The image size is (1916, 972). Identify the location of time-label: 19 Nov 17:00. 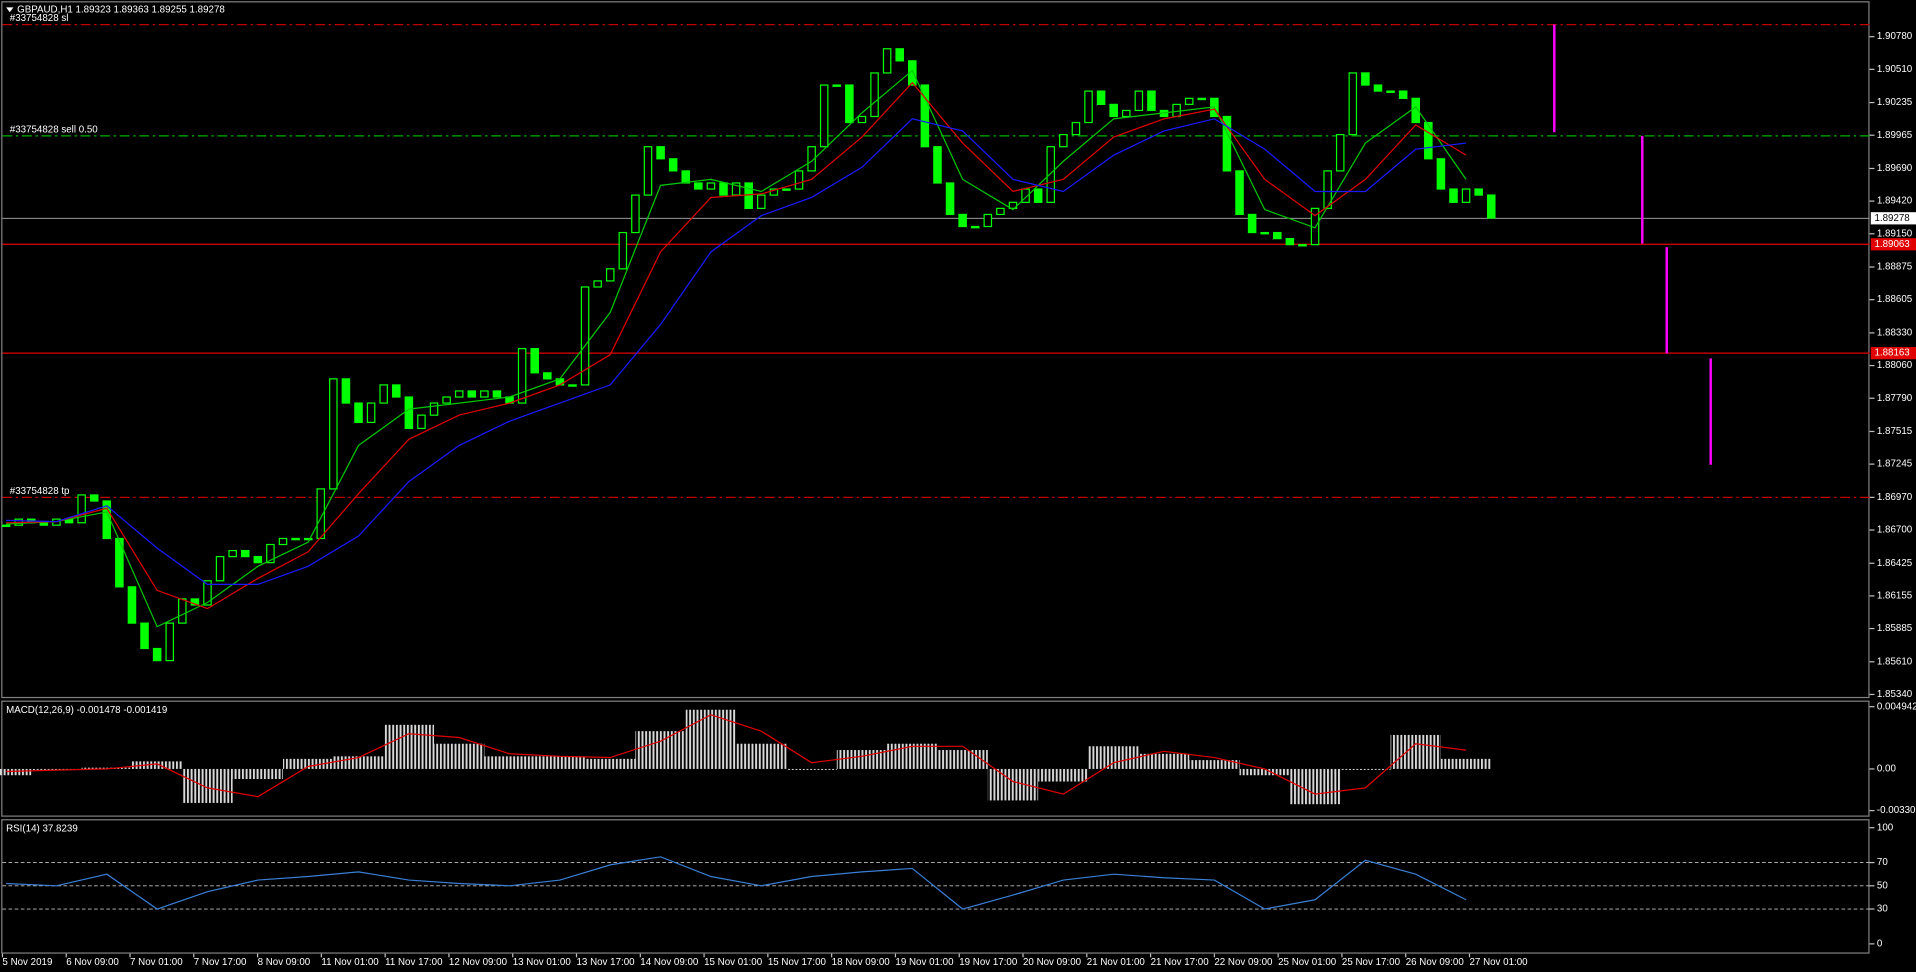
(988, 962).